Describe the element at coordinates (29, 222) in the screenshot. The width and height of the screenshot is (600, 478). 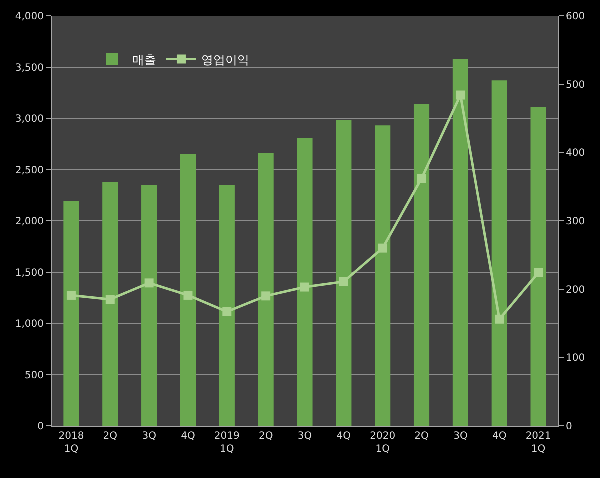
I see `y-tick-label: 2,000` at that location.